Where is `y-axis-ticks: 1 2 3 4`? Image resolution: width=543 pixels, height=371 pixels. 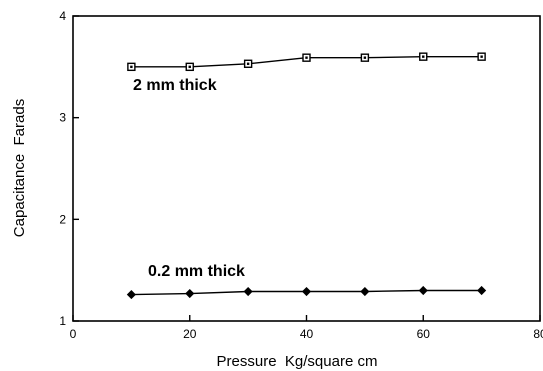
y-axis-ticks: 1 2 3 4 is located at coordinates (69, 168).